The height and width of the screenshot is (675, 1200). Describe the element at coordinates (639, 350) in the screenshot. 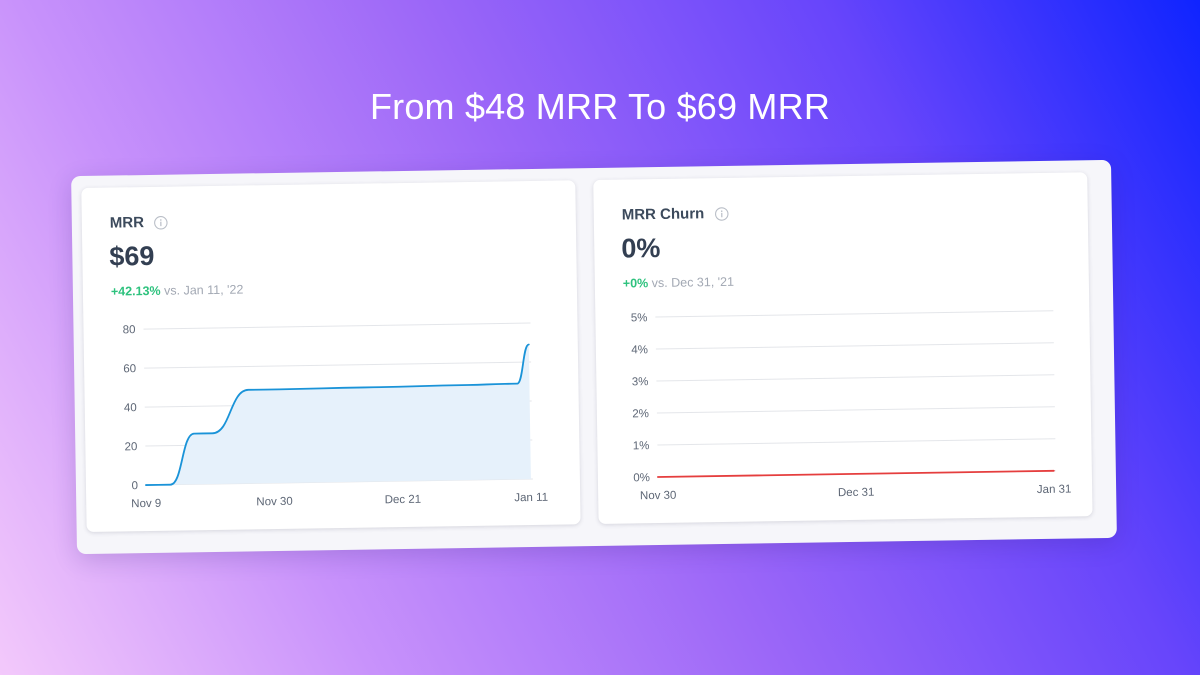

I see `y-tick-label: 4%` at that location.